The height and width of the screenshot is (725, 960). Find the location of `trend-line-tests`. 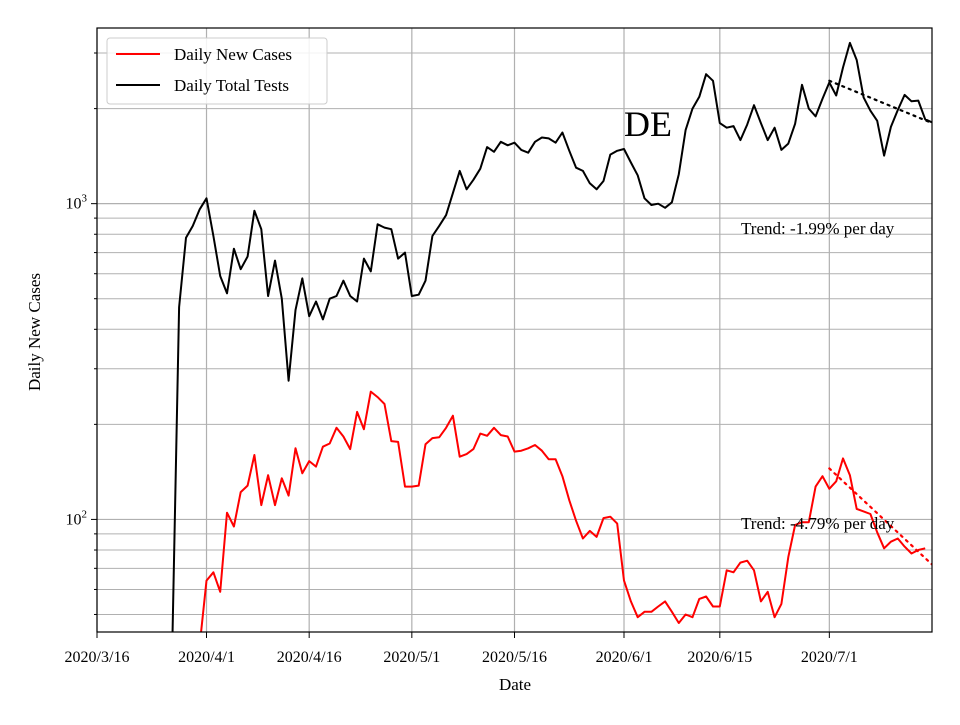

trend-line-tests is located at coordinates (880, 102).